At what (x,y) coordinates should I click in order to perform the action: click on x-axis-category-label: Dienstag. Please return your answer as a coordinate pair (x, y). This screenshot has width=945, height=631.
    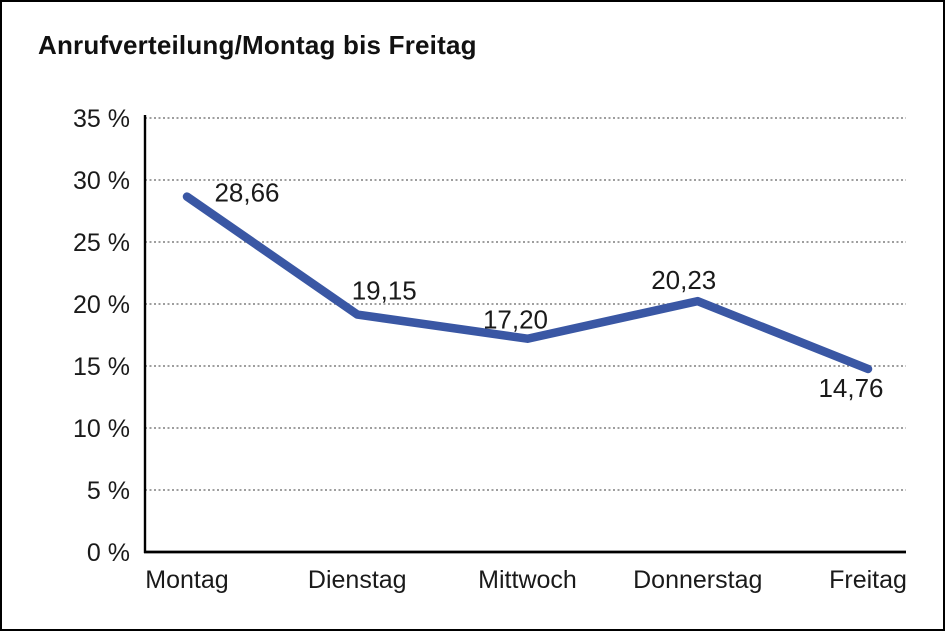
    Looking at the image, I should click on (357, 580).